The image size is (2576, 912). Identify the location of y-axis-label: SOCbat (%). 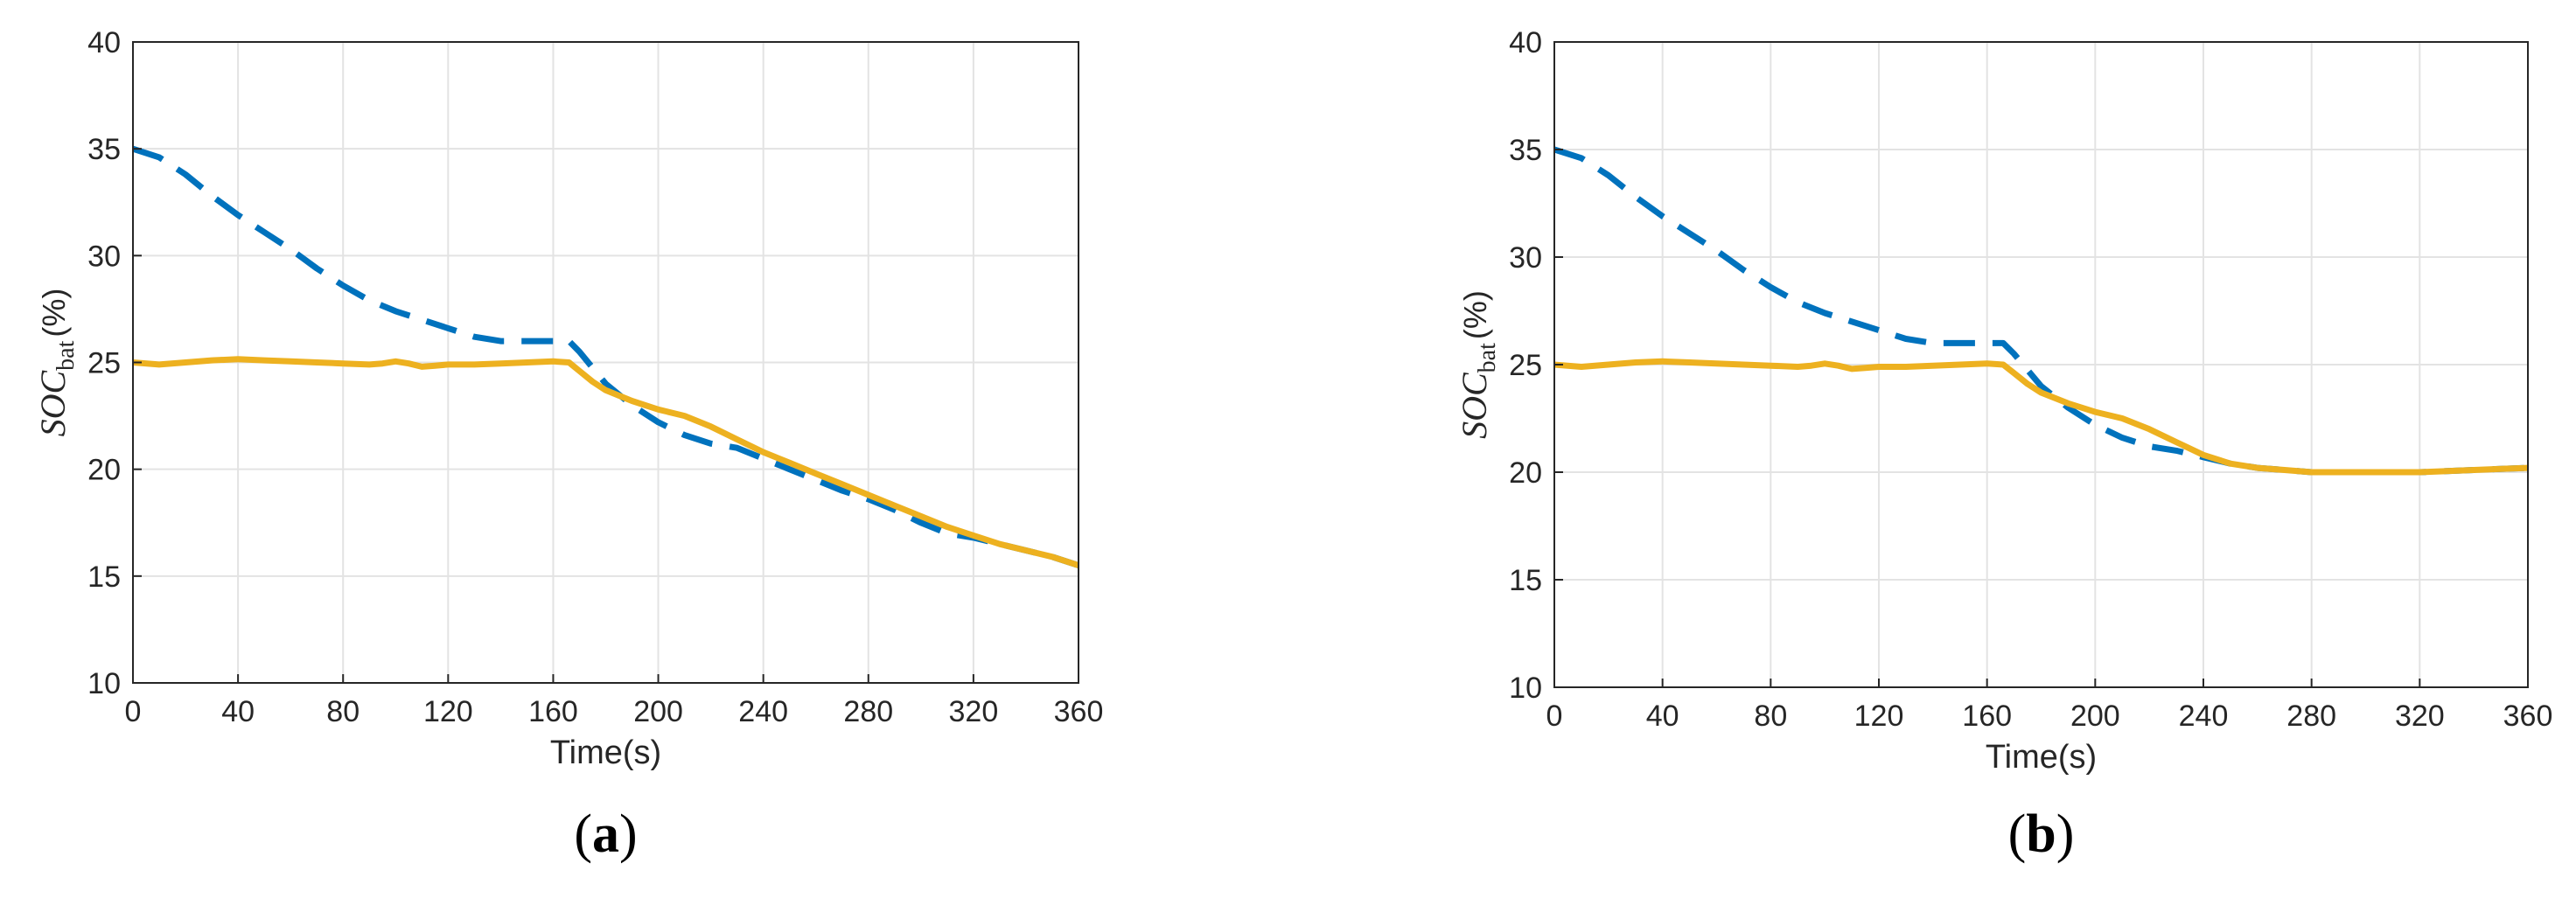
(1478, 364).